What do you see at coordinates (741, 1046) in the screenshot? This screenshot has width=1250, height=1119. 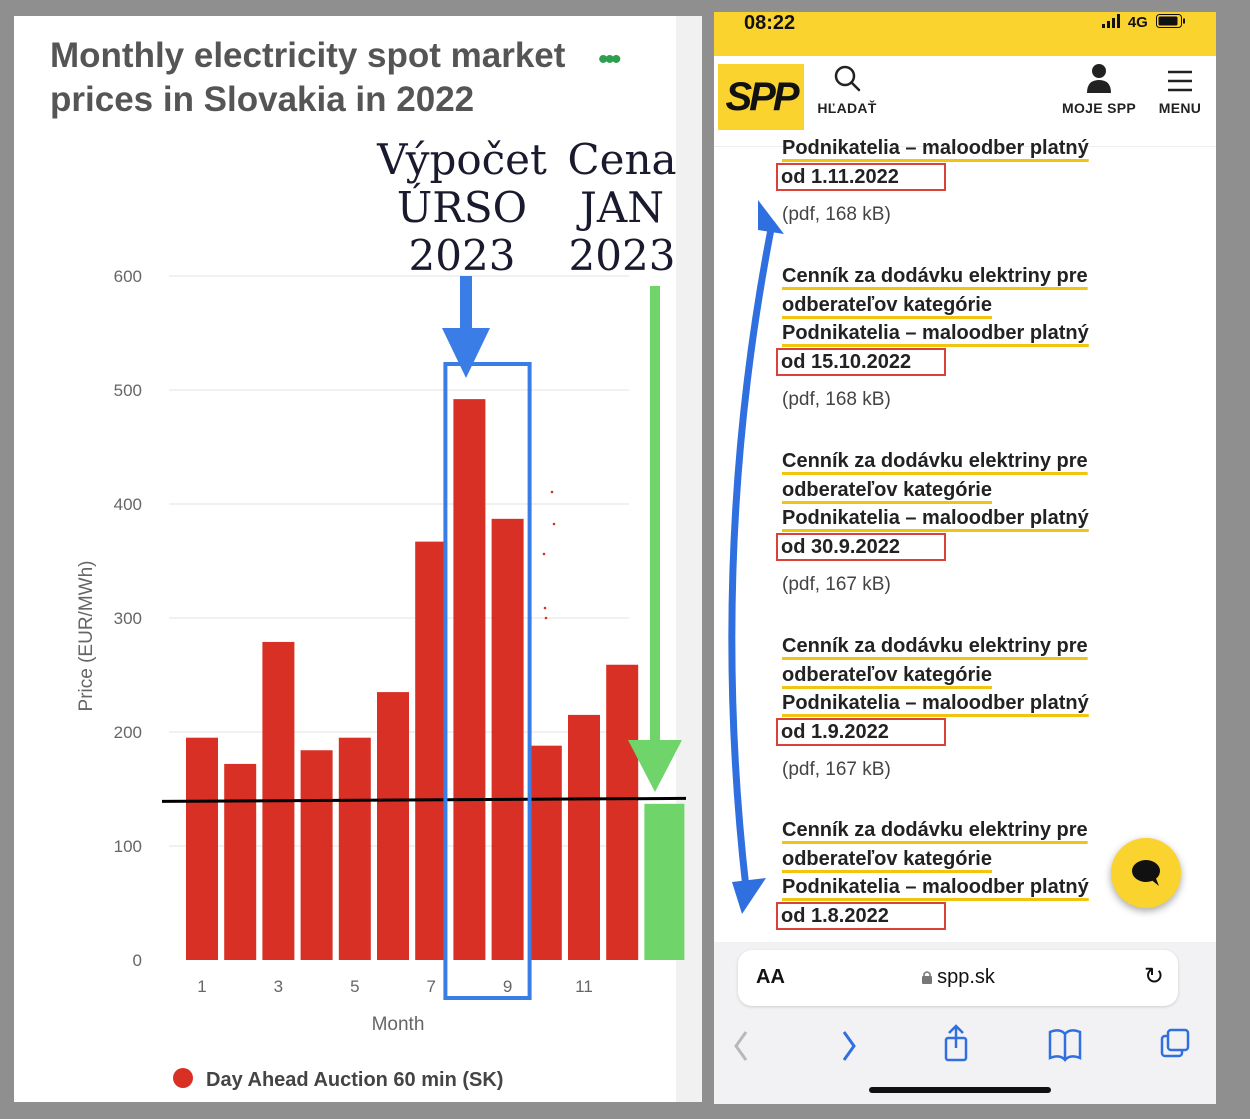 I see `back-icon` at bounding box center [741, 1046].